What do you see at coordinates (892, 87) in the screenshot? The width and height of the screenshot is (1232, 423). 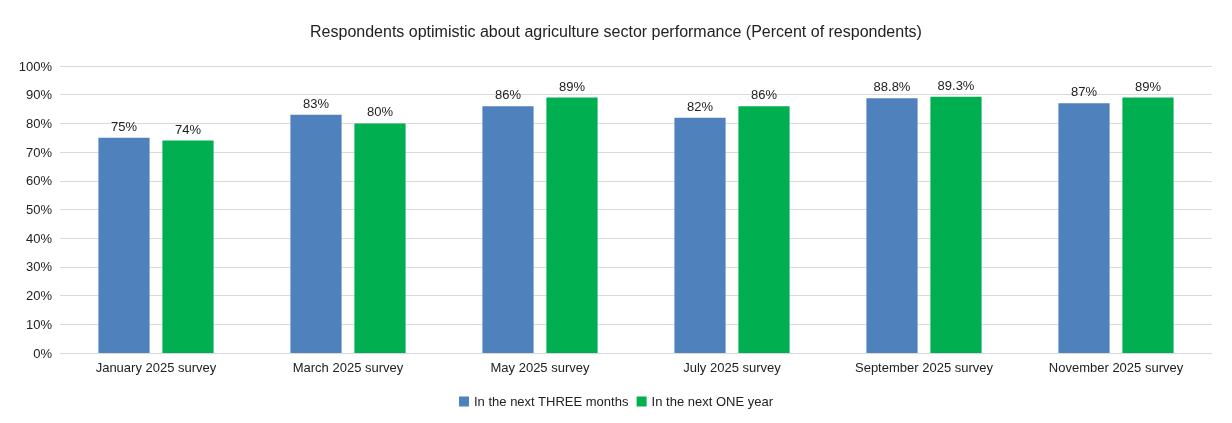 I see `data-label: 88.8%` at bounding box center [892, 87].